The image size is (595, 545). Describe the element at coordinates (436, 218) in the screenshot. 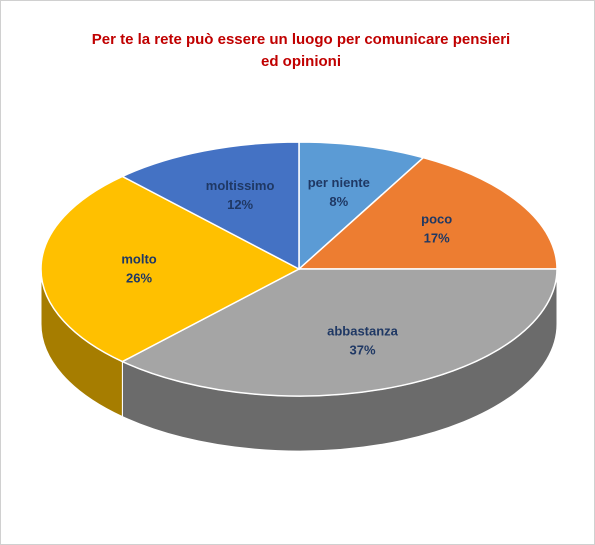

I see `slice-label: poco` at that location.